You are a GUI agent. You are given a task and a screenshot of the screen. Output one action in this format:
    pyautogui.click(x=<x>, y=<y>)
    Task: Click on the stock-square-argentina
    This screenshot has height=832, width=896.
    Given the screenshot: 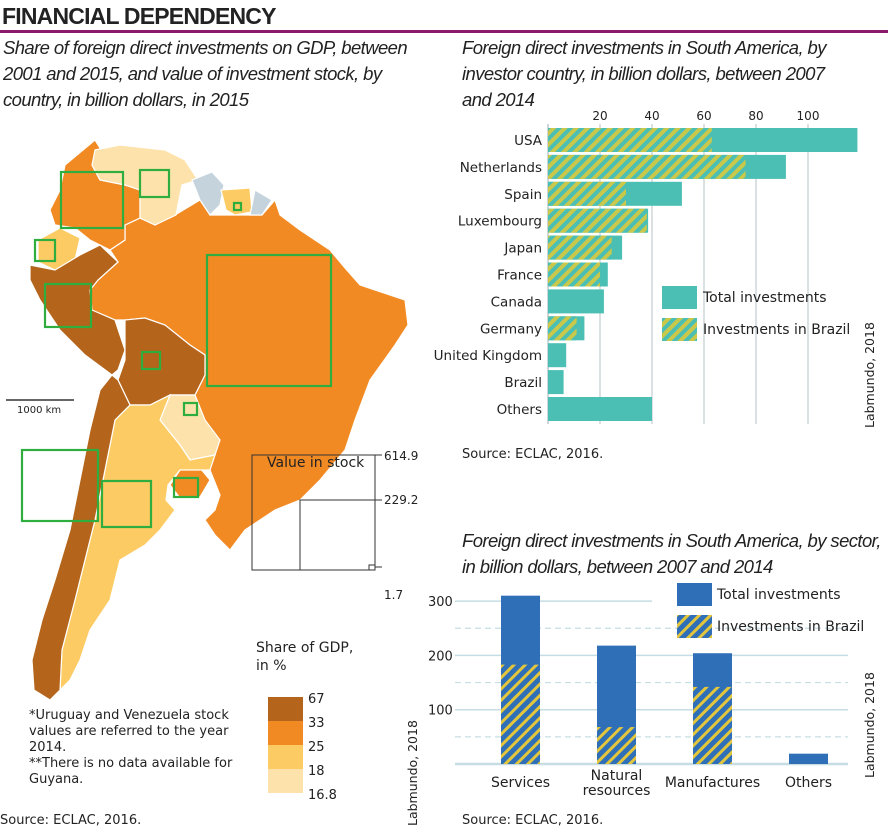 What is the action you would take?
    pyautogui.click(x=126, y=504)
    